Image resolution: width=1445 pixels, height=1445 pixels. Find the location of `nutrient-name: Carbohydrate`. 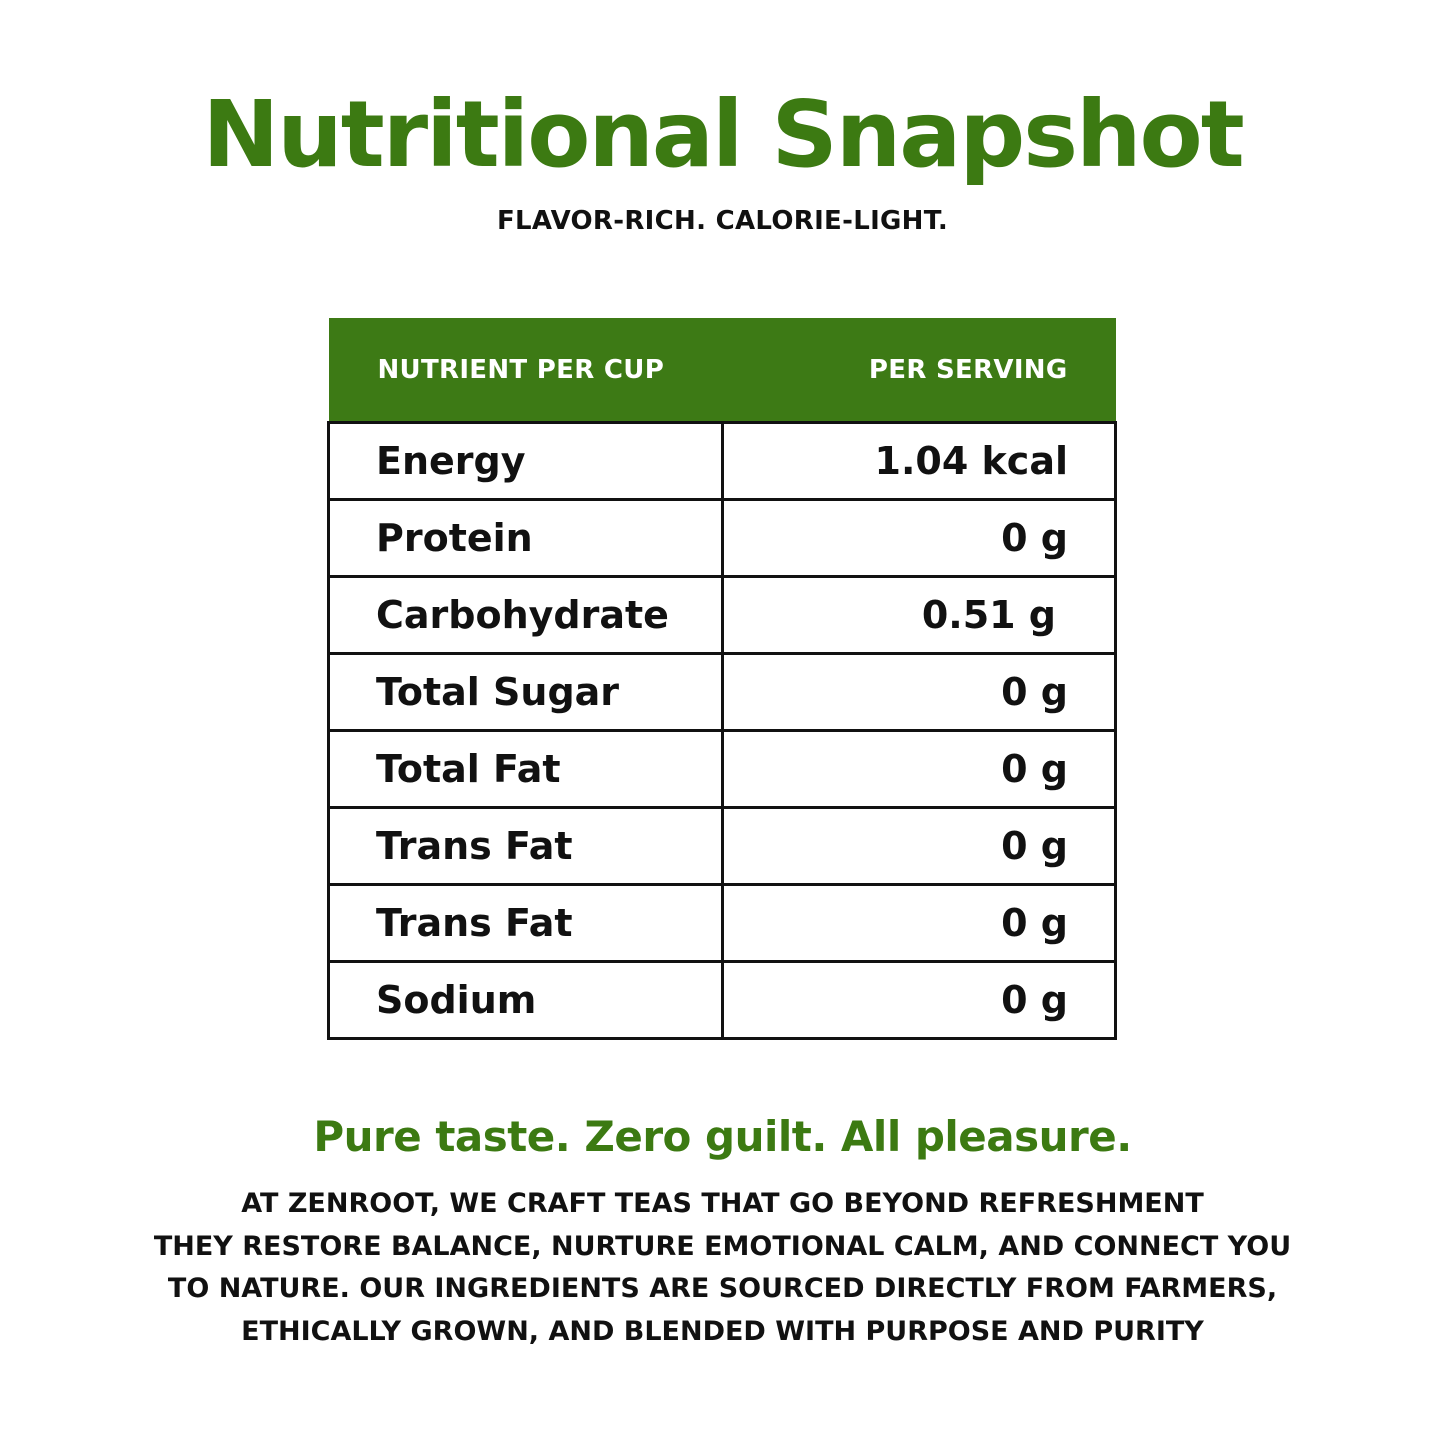

nutrient-name: Carbohydrate is located at coordinates (525, 615).